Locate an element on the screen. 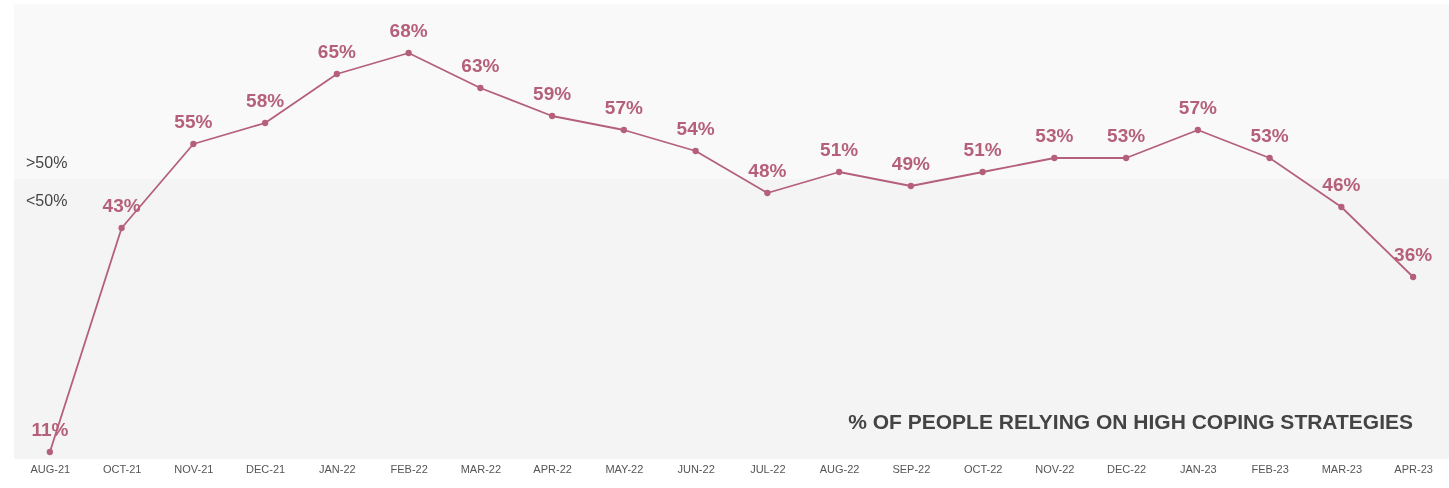 This screenshot has width=1449, height=488. x-tick-label: MAR-22 is located at coordinates (481, 468).